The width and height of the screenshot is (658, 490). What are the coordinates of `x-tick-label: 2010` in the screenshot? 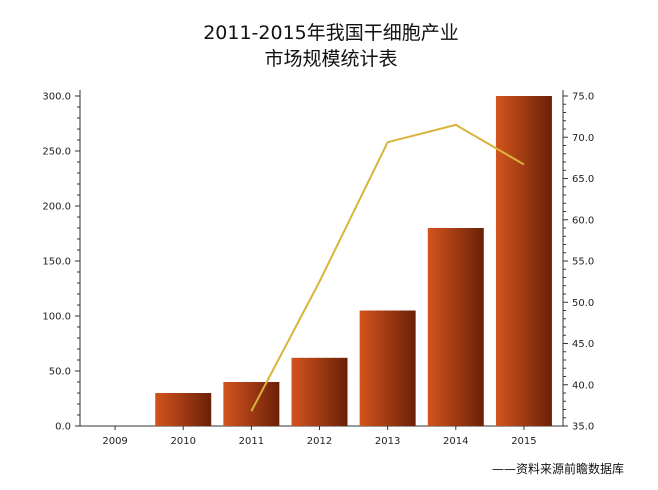 It's located at (182, 441).